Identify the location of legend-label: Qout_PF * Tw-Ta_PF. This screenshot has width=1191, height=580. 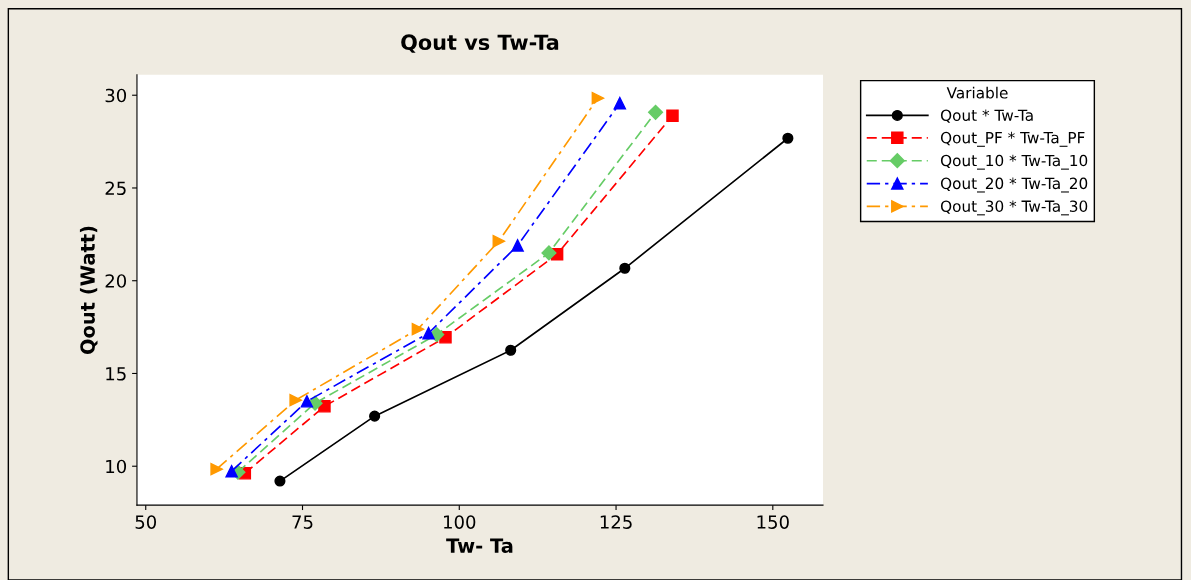
(1012, 139).